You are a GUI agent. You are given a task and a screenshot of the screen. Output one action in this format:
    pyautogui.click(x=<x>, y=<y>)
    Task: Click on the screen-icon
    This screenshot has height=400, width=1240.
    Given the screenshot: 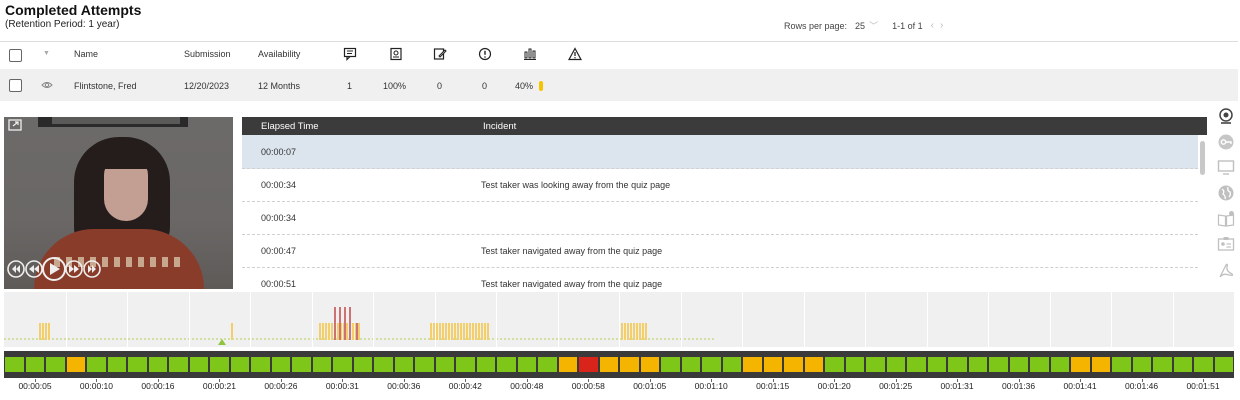 What is the action you would take?
    pyautogui.click(x=1226, y=167)
    